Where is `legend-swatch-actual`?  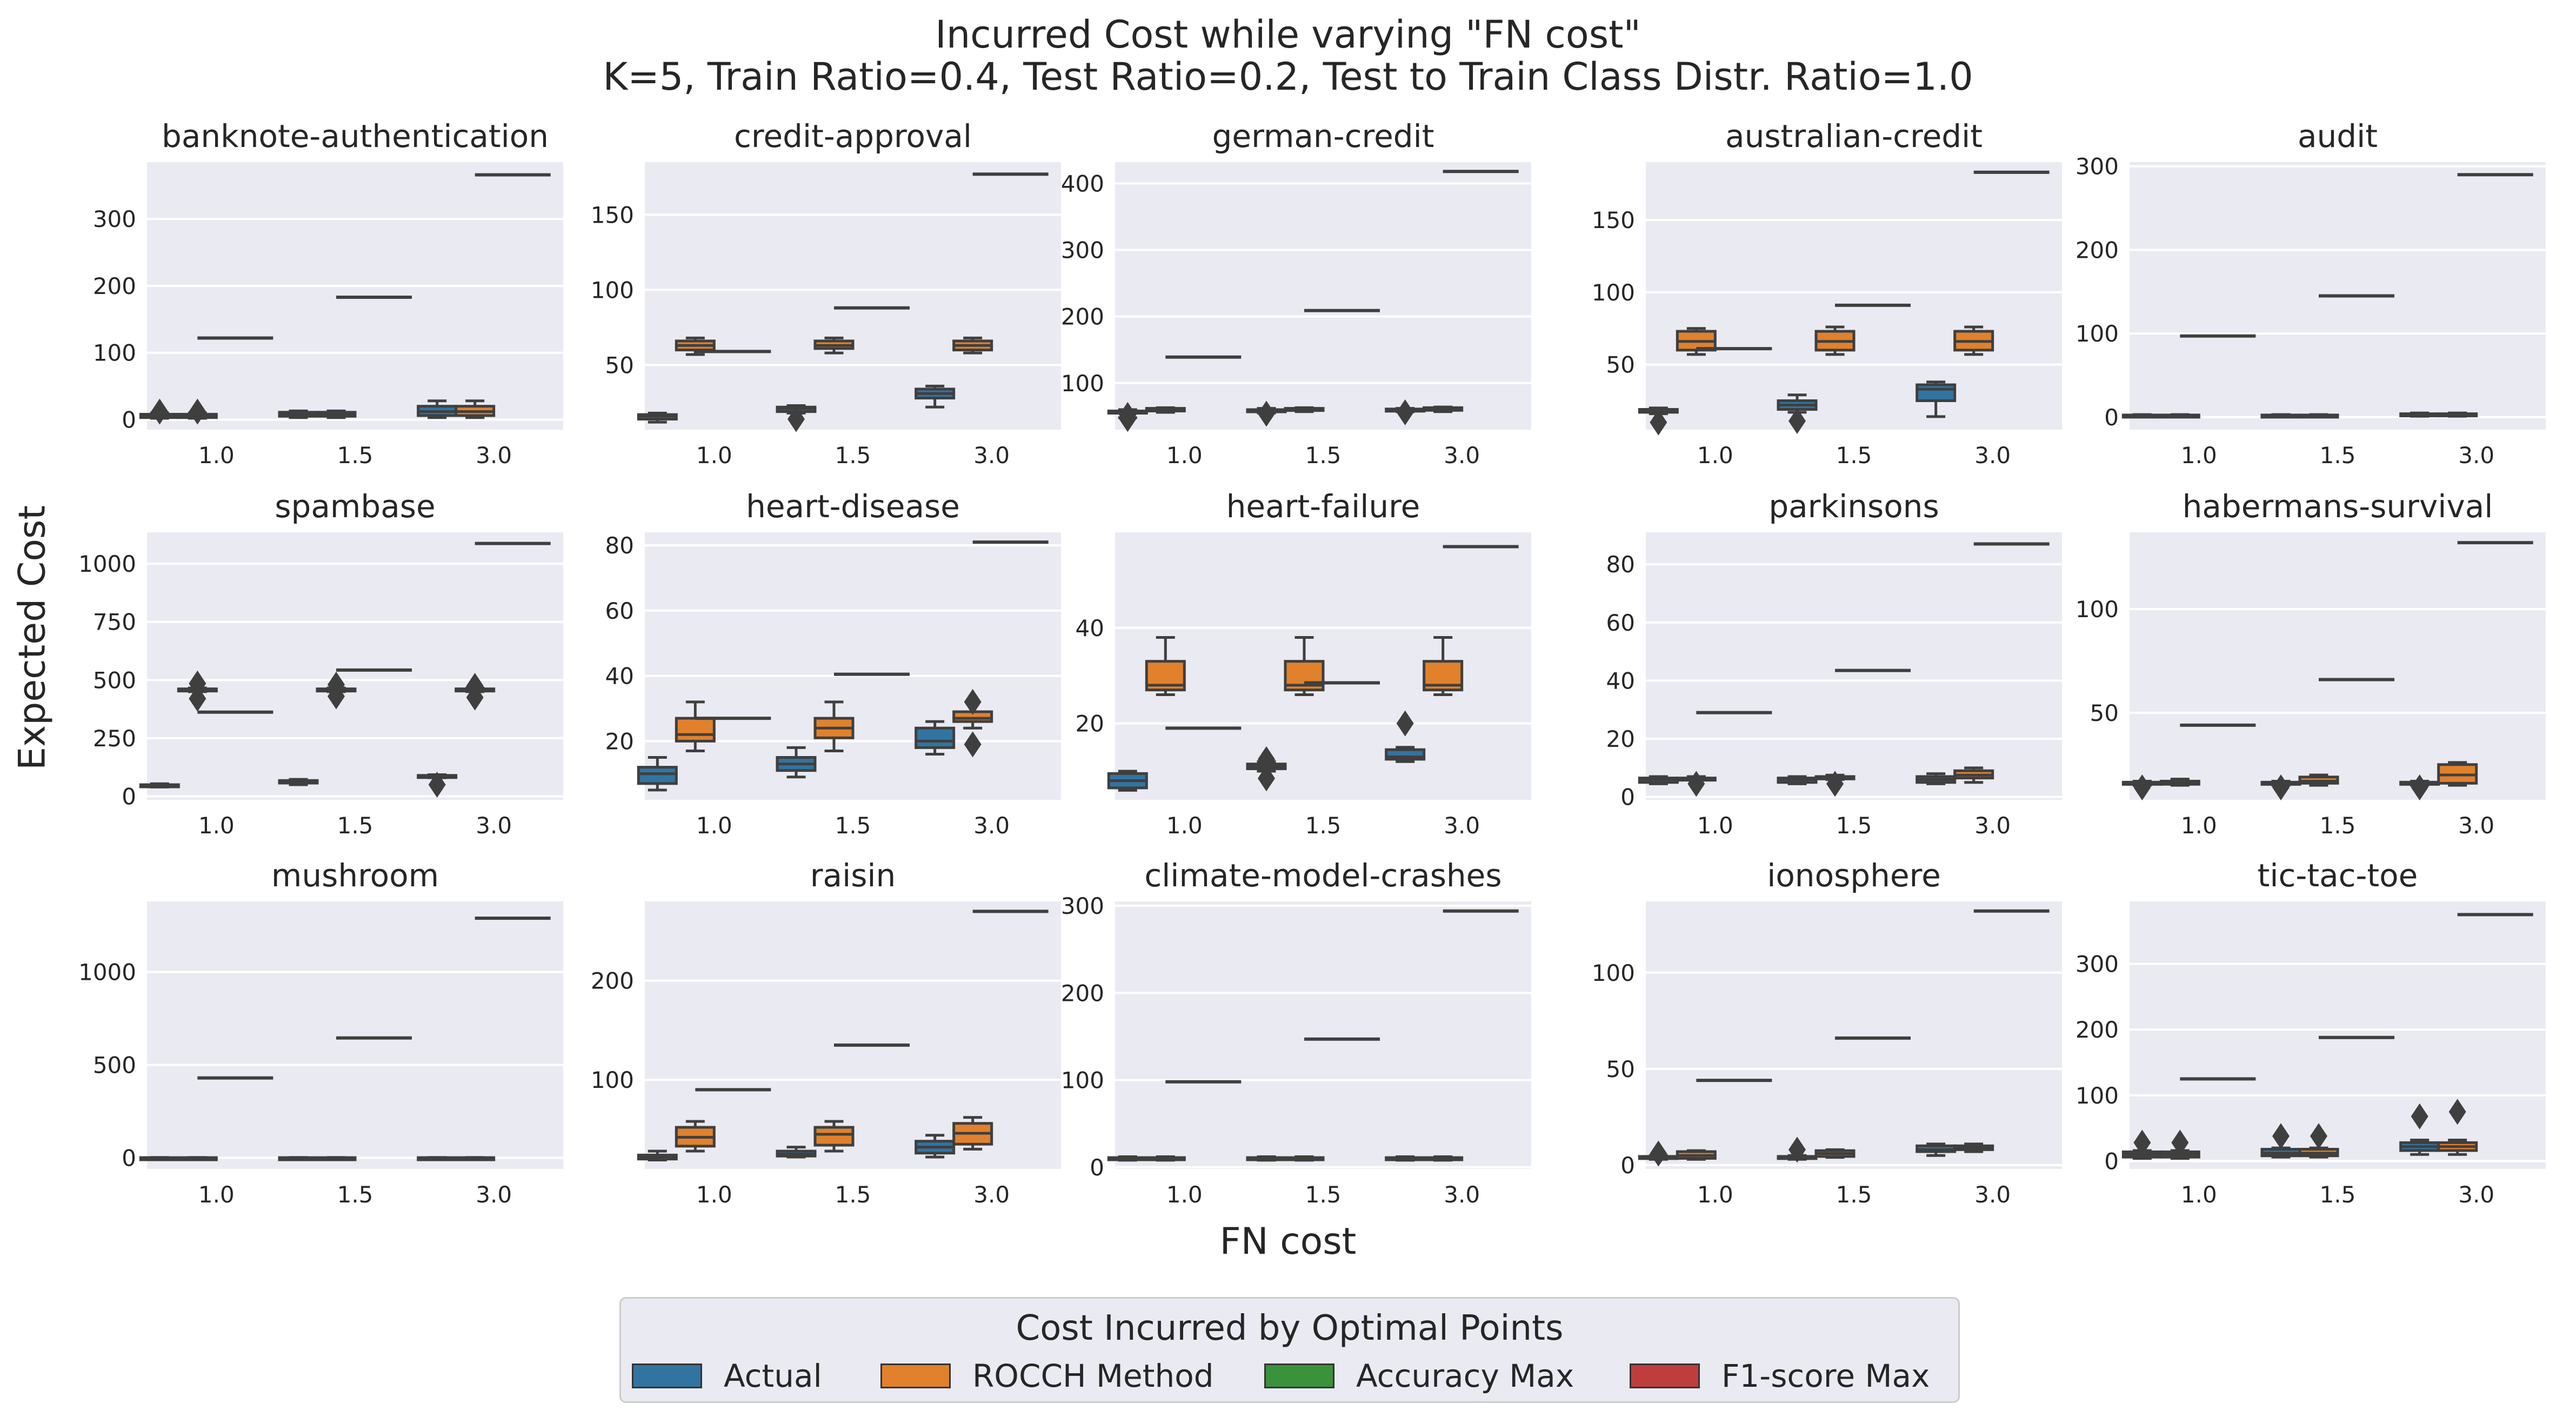
legend-swatch-actual is located at coordinates (667, 1375).